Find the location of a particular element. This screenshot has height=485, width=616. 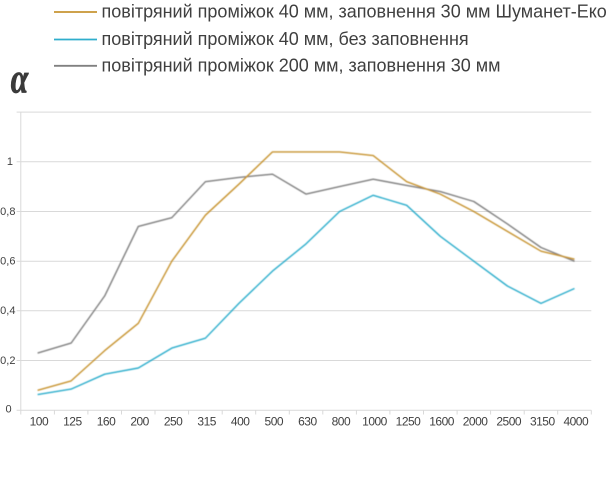

svg-text: 500 is located at coordinates (274, 422).